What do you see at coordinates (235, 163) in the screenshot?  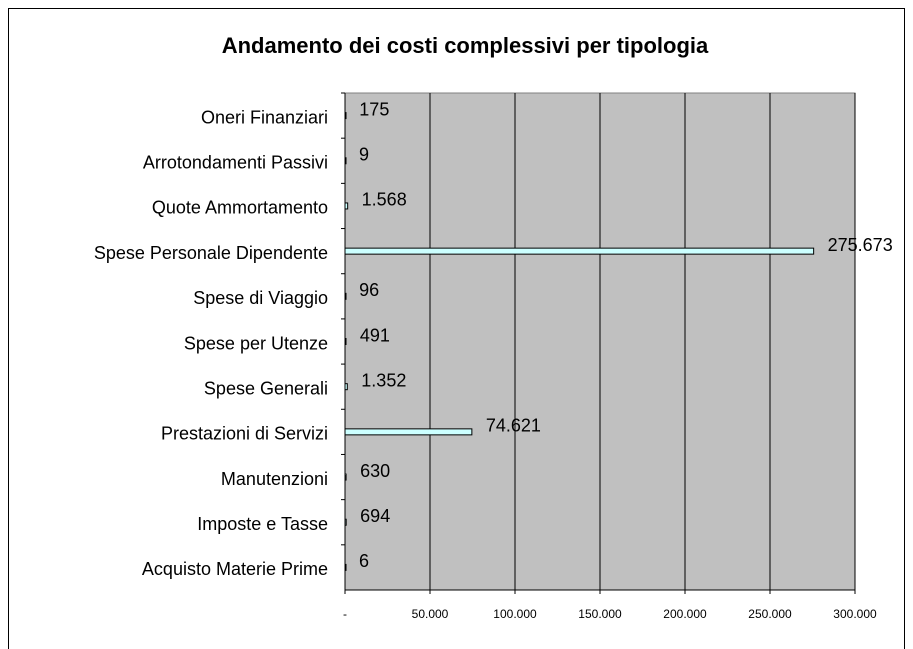 I see `y-tick-label: Arrotondamenti Passivi` at bounding box center [235, 163].